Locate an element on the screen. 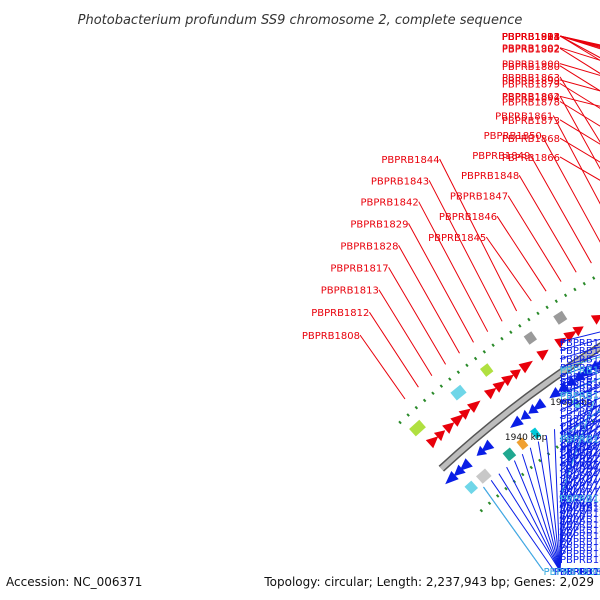 The image size is (600, 600). forward-gene-label: PBPRB1845 is located at coordinates (457, 238).